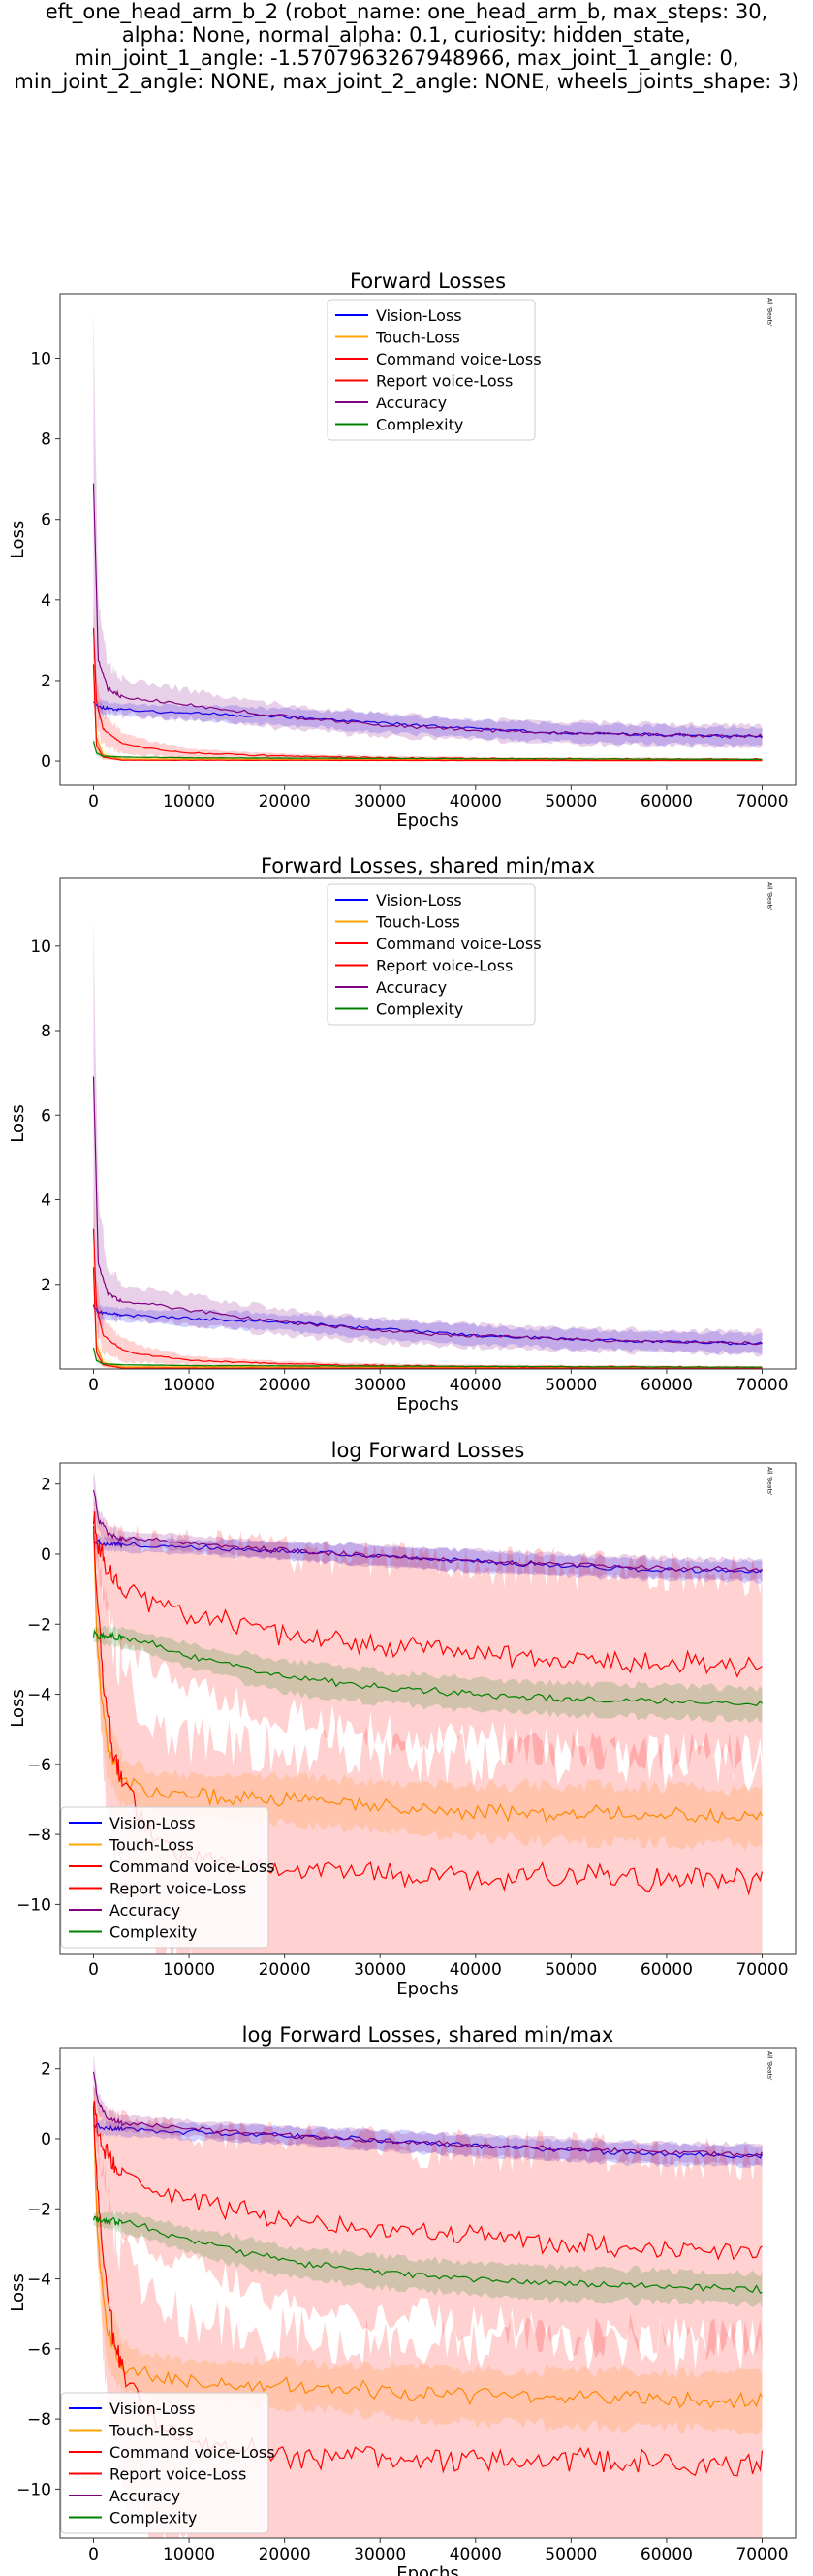 This screenshot has height=2576, width=813. Describe the element at coordinates (164, 2463) in the screenshot. I see `legend-box` at that location.